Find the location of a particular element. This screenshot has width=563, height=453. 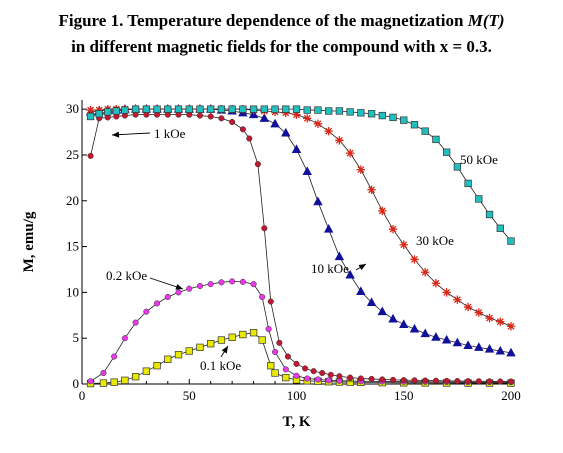

x-tick-label: 200 is located at coordinates (511, 395).